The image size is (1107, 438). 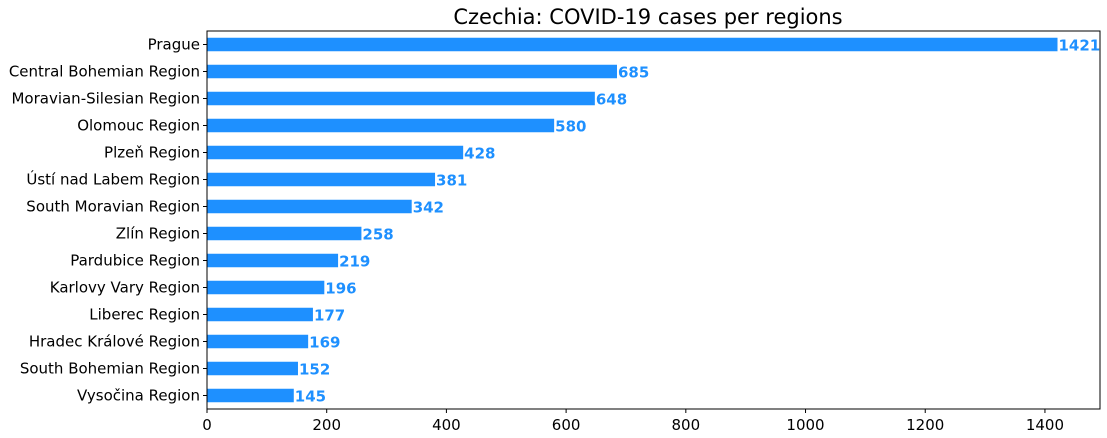 I want to click on category-label: Moravian-Silesian Region, so click(x=105, y=99).